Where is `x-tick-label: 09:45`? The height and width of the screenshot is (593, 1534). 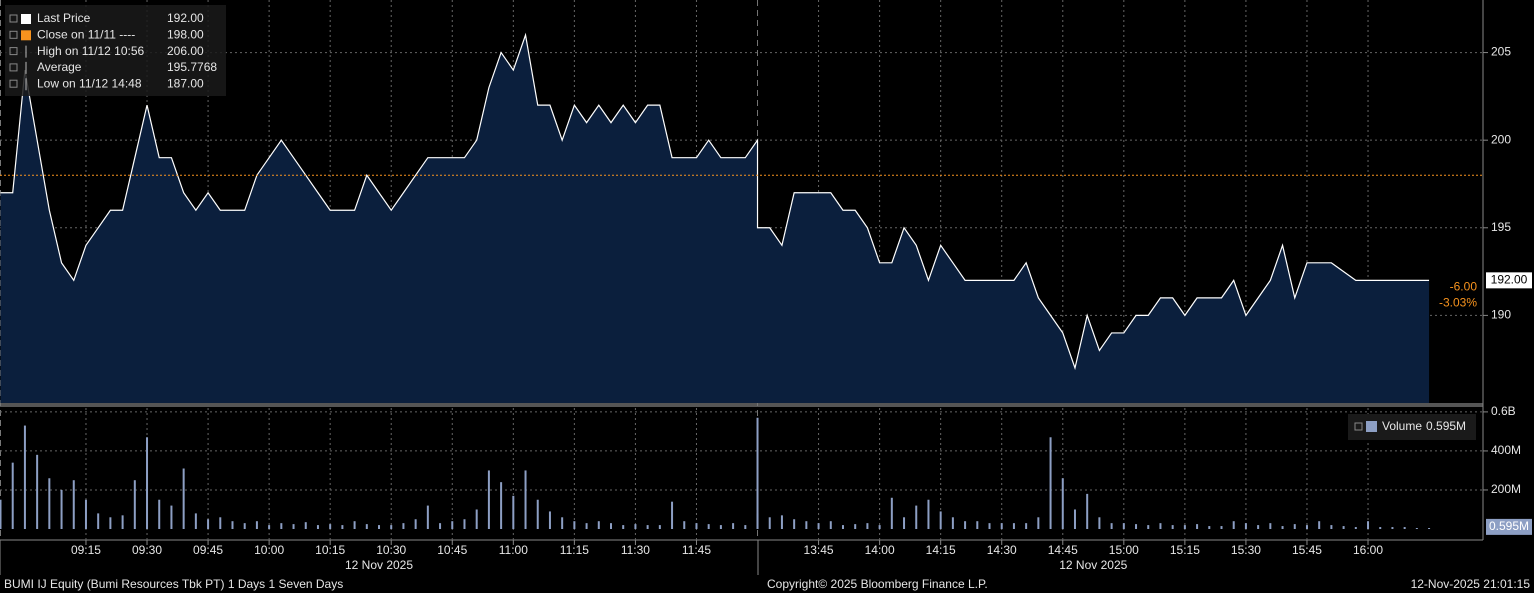 x-tick-label: 09:45 is located at coordinates (208, 550).